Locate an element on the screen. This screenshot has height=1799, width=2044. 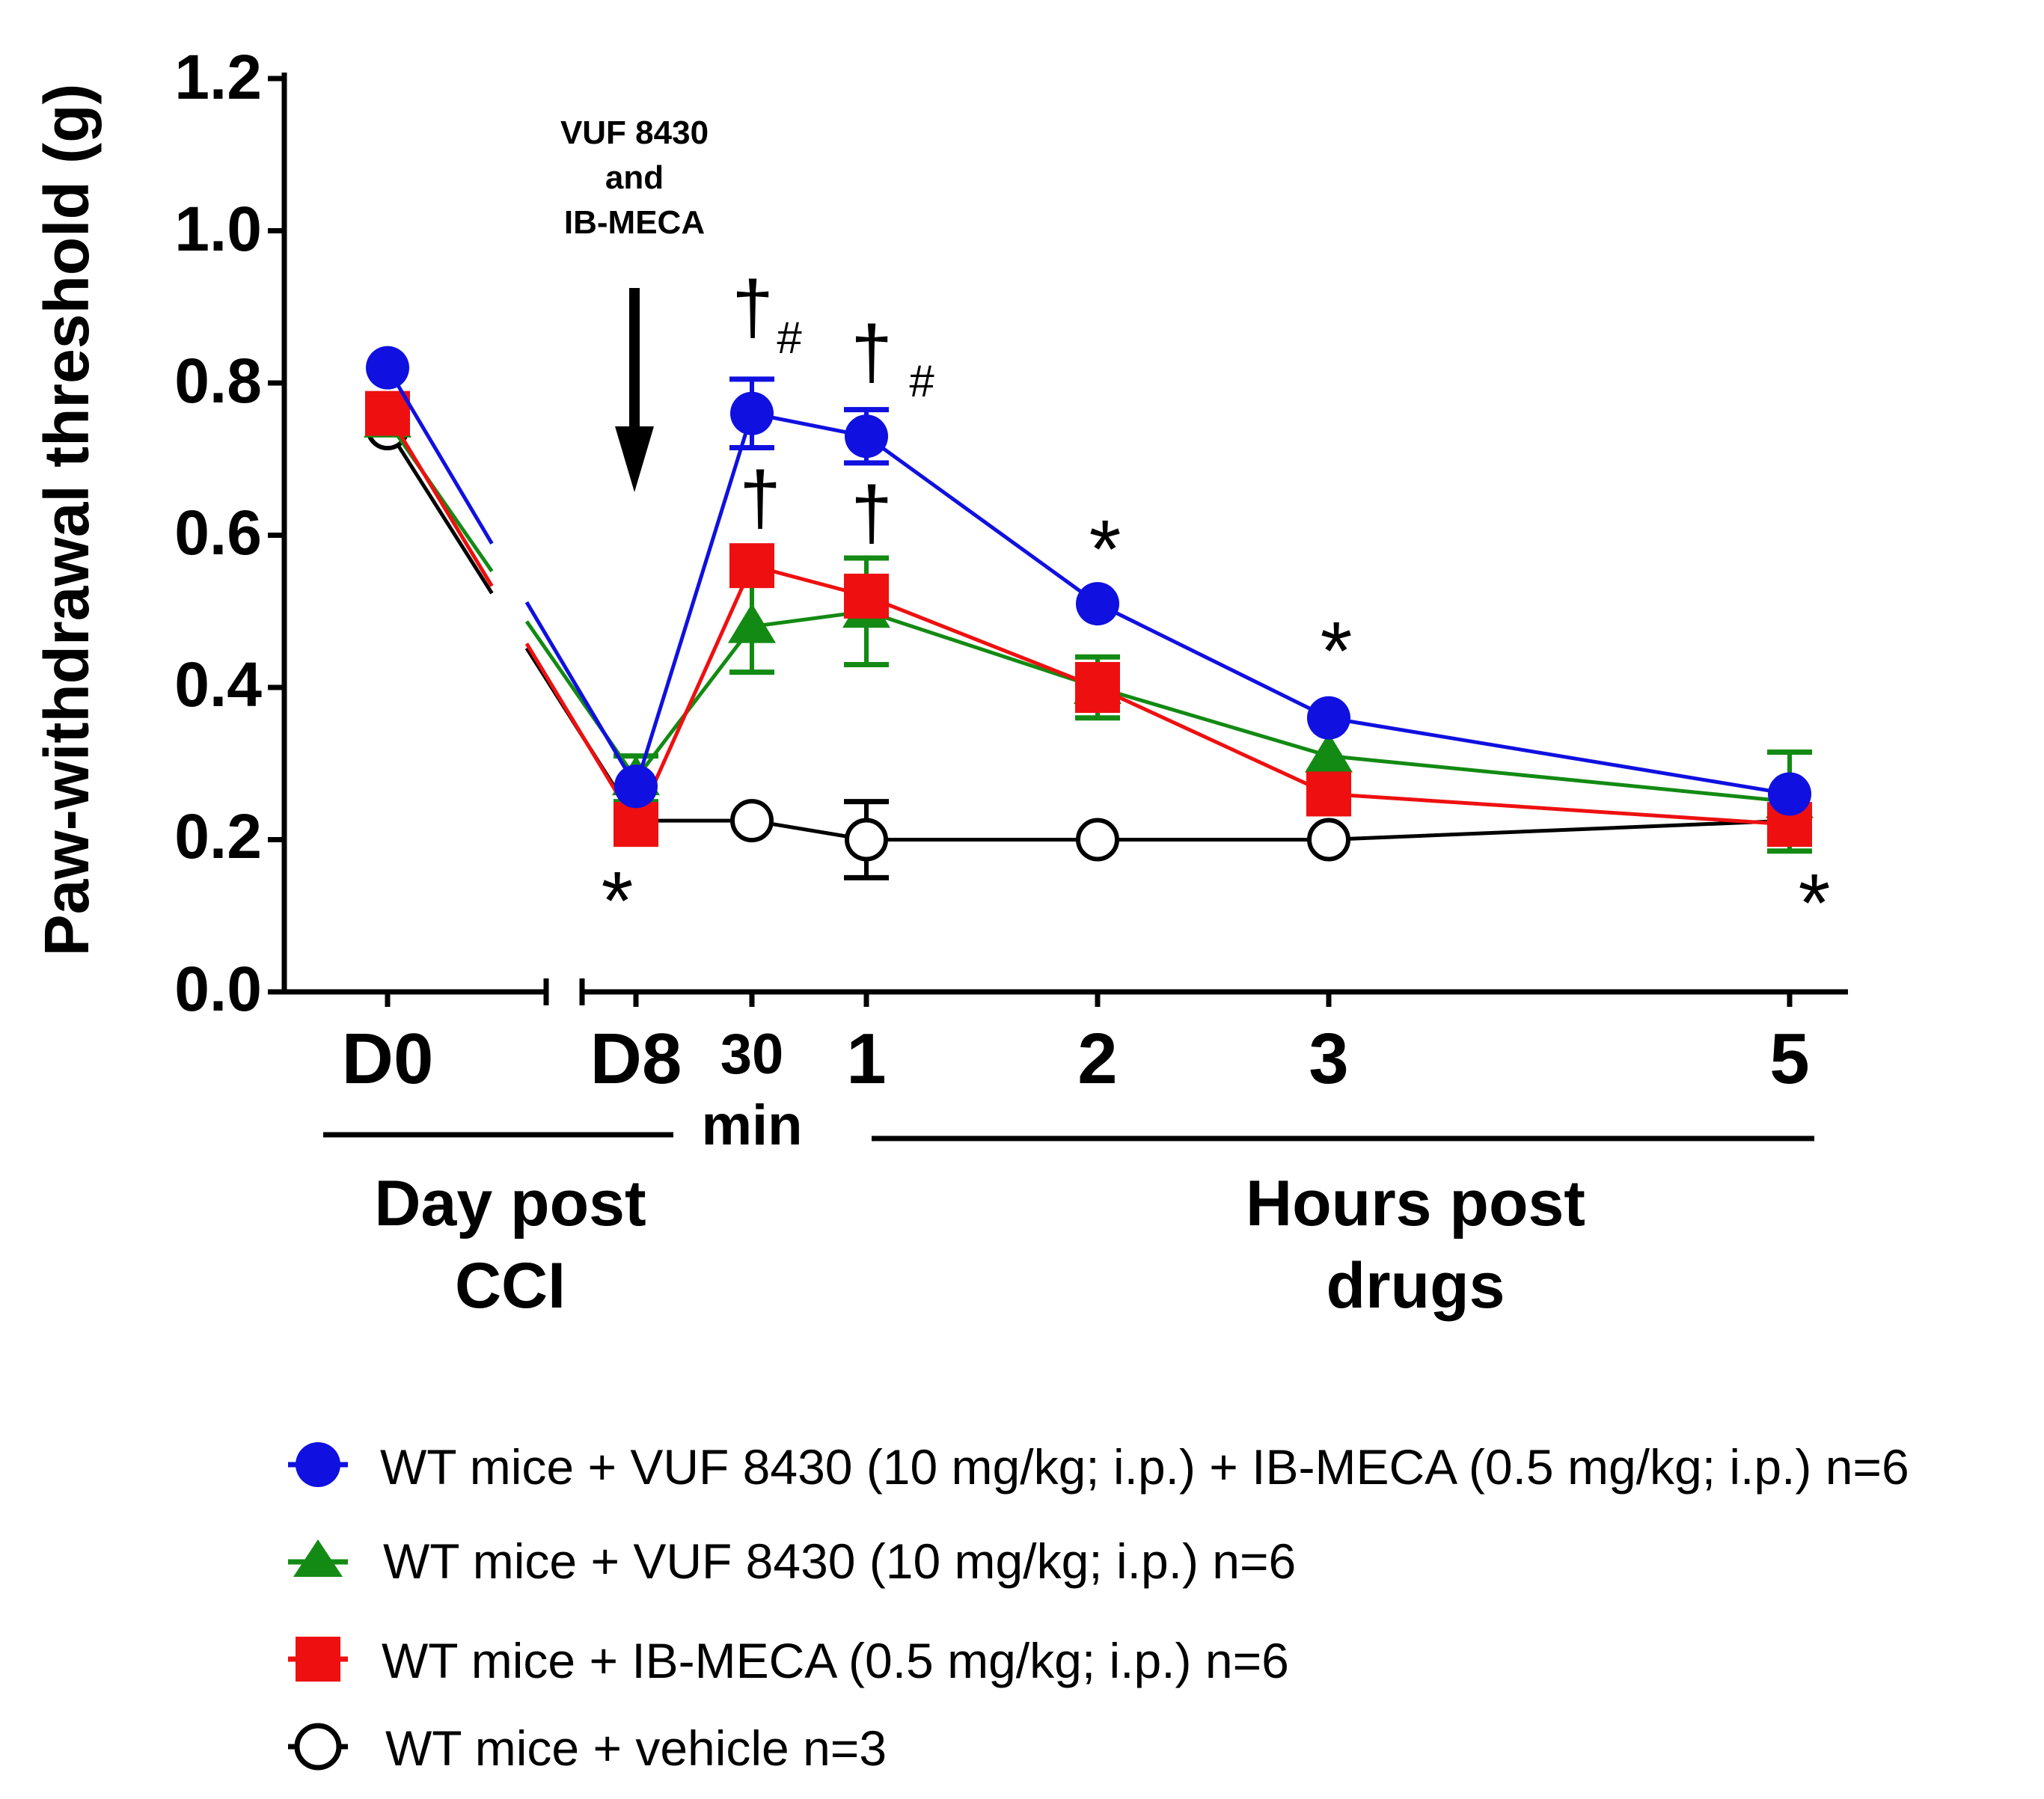
arrow-label-line-3: IB-MECA is located at coordinates (634, 222).